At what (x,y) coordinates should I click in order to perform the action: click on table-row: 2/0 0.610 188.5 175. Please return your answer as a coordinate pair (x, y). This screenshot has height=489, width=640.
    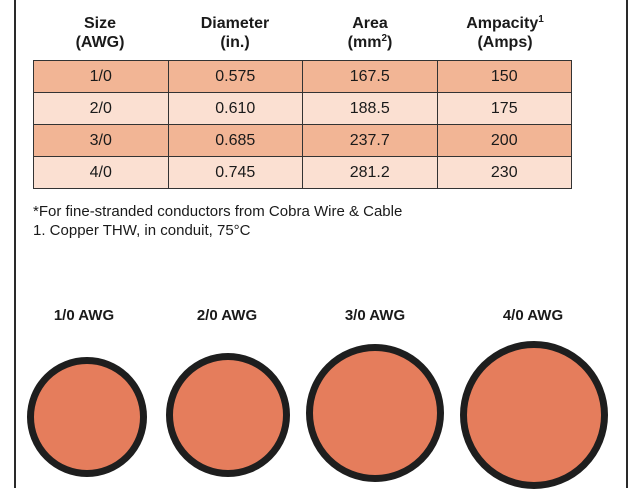
    Looking at the image, I should click on (302, 108).